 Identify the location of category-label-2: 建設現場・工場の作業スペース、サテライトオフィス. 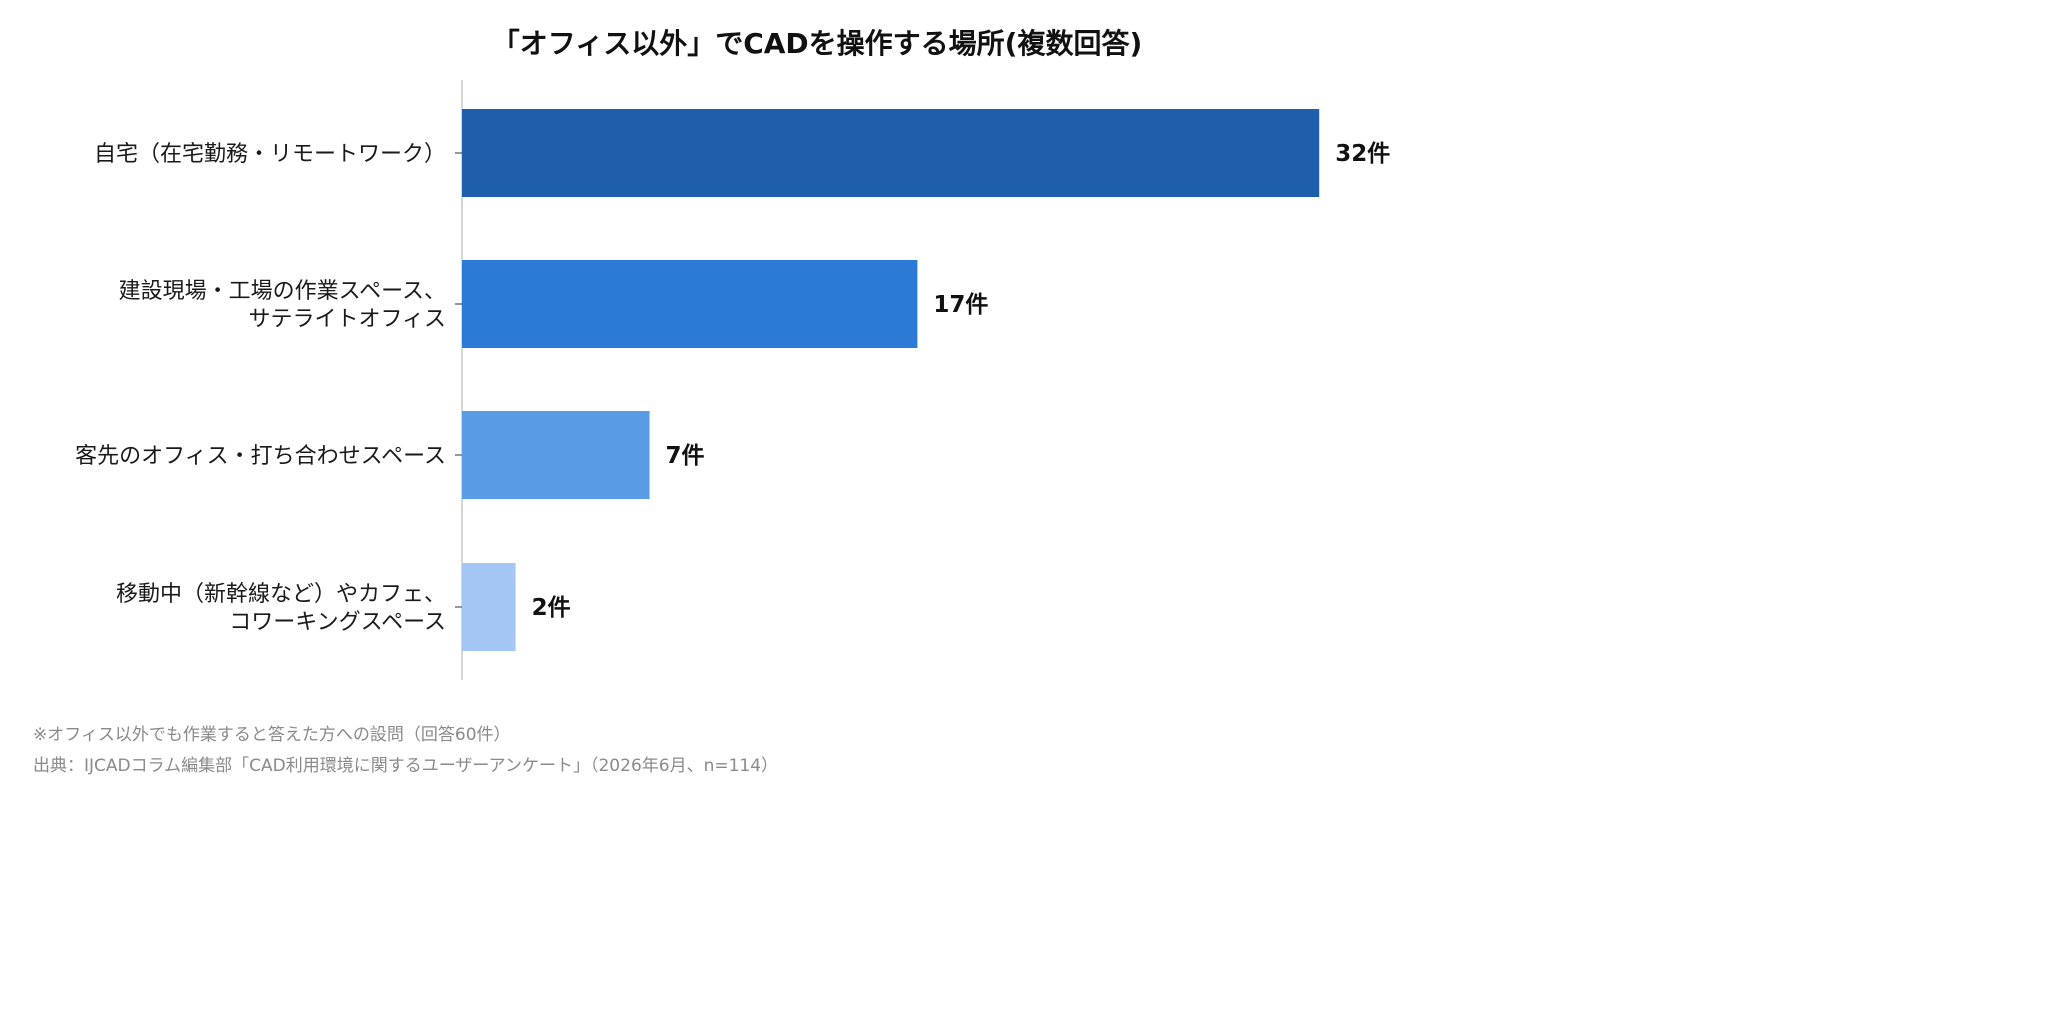
(282, 305).